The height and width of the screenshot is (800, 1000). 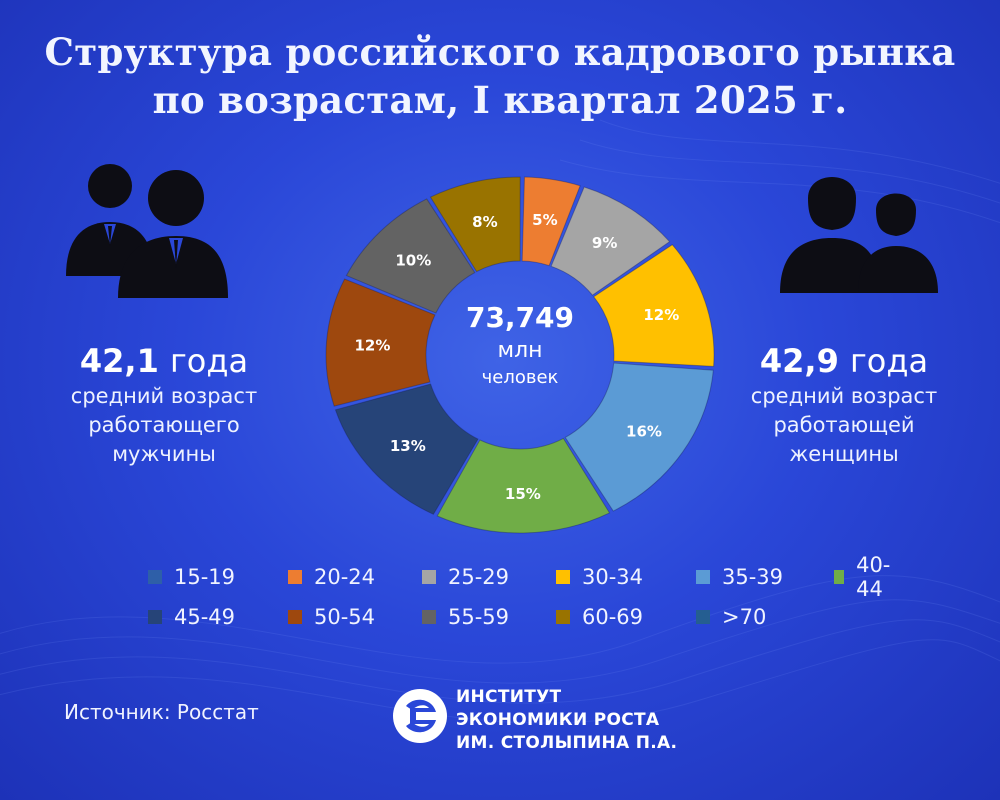 I want to click on donut-center-total: 73,749 млн человек, so click(x=520, y=345).